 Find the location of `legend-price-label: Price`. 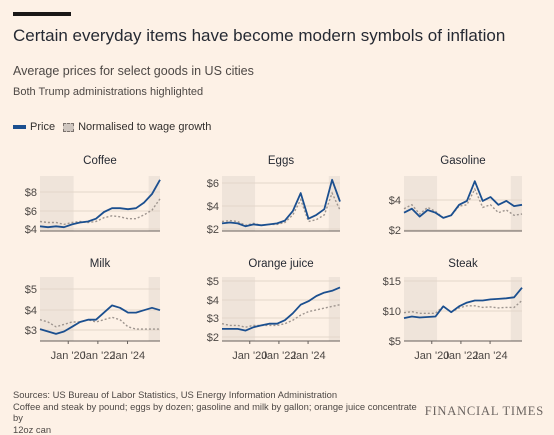

legend-price-label: Price is located at coordinates (43, 127).